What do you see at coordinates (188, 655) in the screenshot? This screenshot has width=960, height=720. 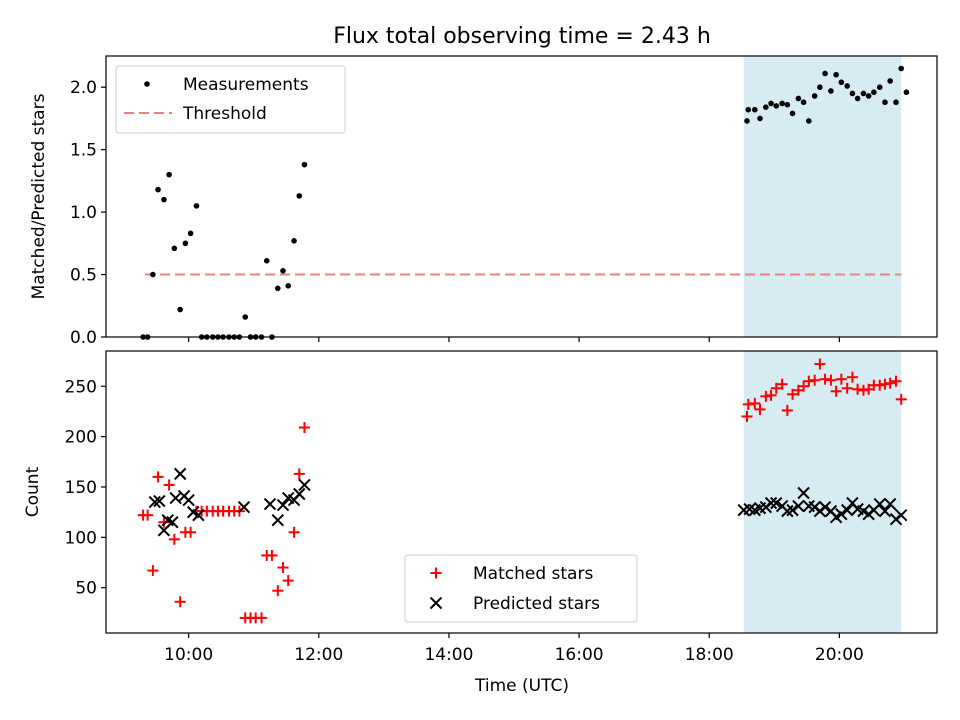 I see `x-tick-label: 10:00` at bounding box center [188, 655].